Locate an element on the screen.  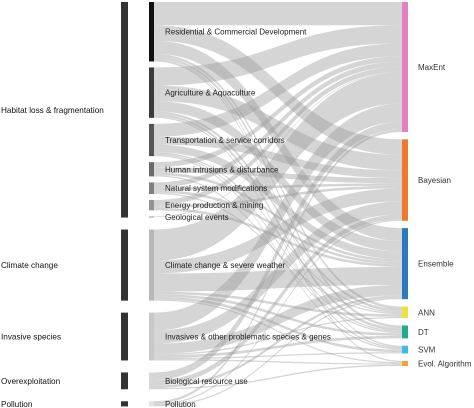
flow-human-to-bayesian is located at coordinates (278, 175).